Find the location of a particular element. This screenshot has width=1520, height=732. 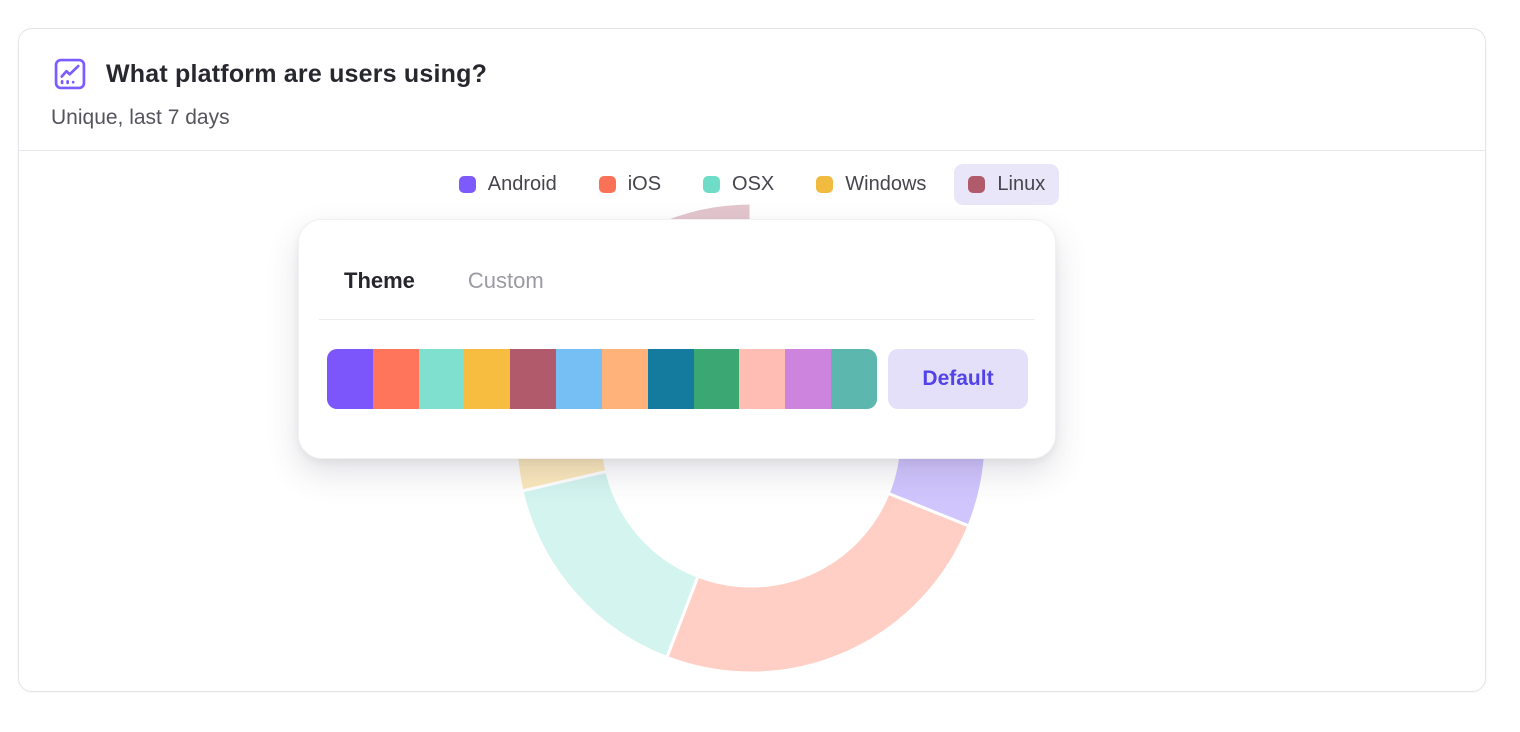

legend-label: Linux is located at coordinates (1021, 184).